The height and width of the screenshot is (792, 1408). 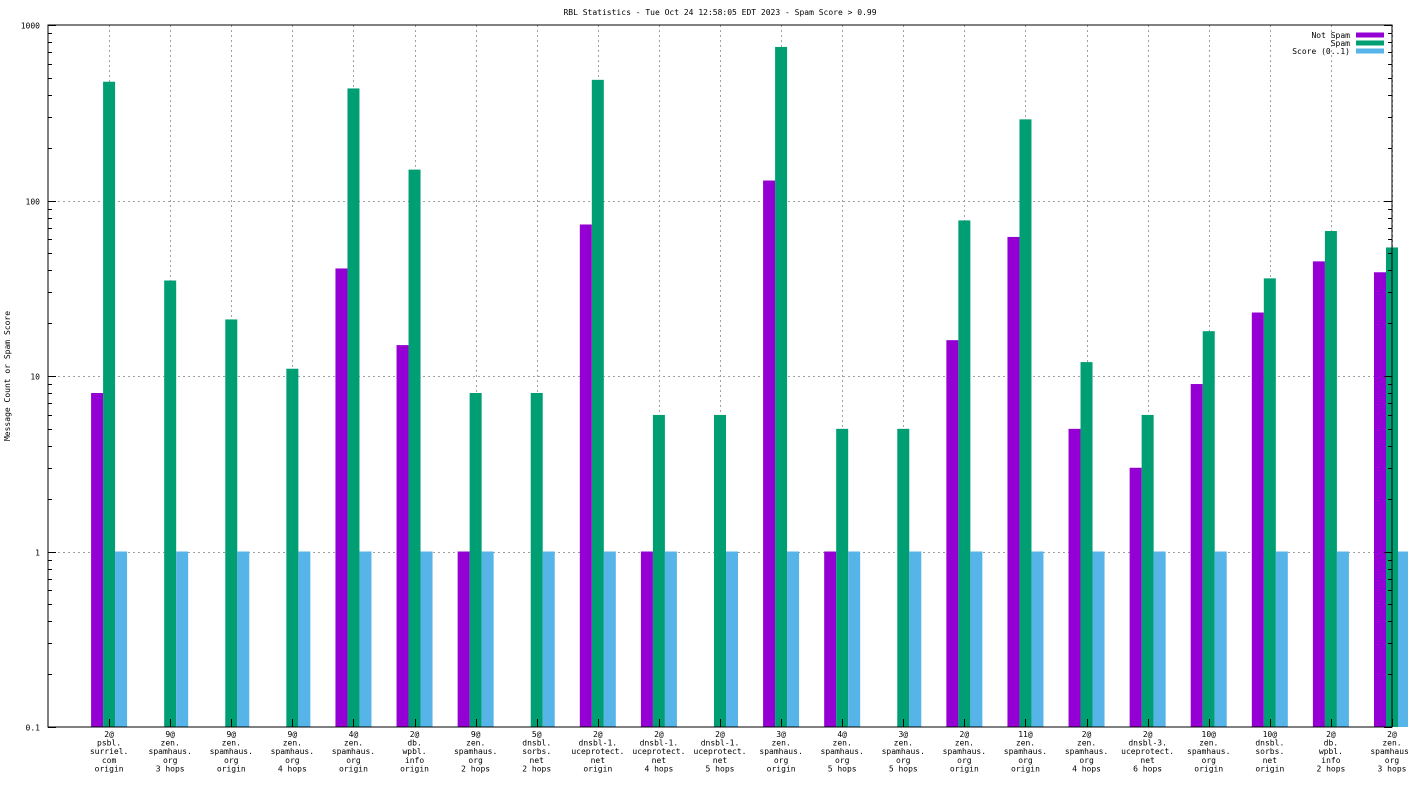 I want to click on y-tick-label: 10, so click(x=35, y=377).